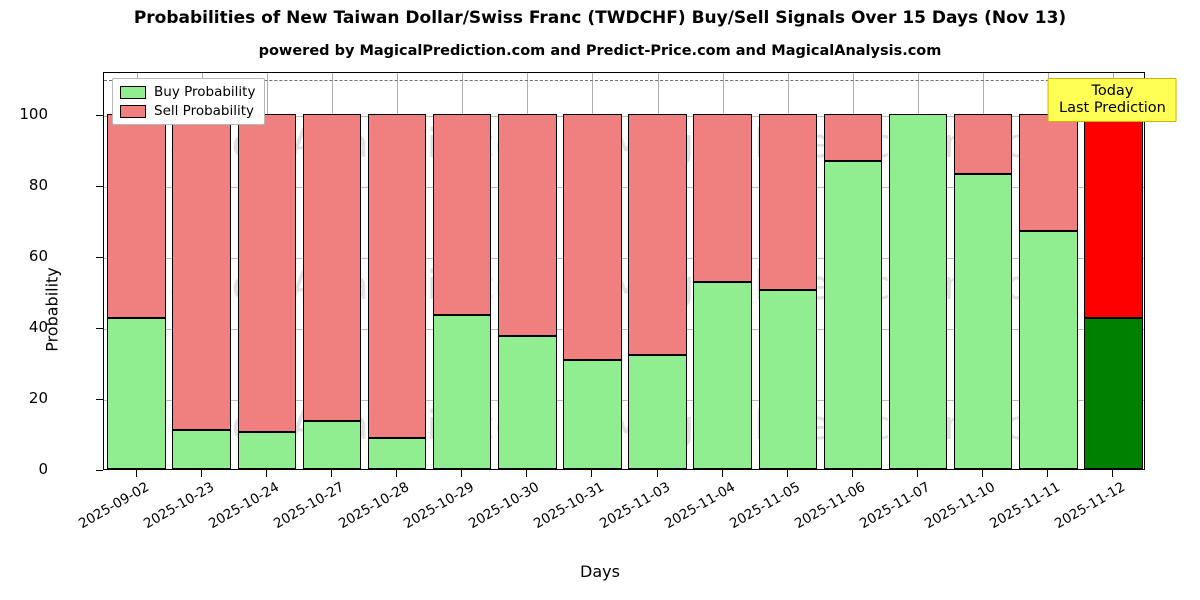 This screenshot has height=600, width=1200. Describe the element at coordinates (1112, 107) in the screenshot. I see `today-annotation-line2: Last Prediction` at that location.